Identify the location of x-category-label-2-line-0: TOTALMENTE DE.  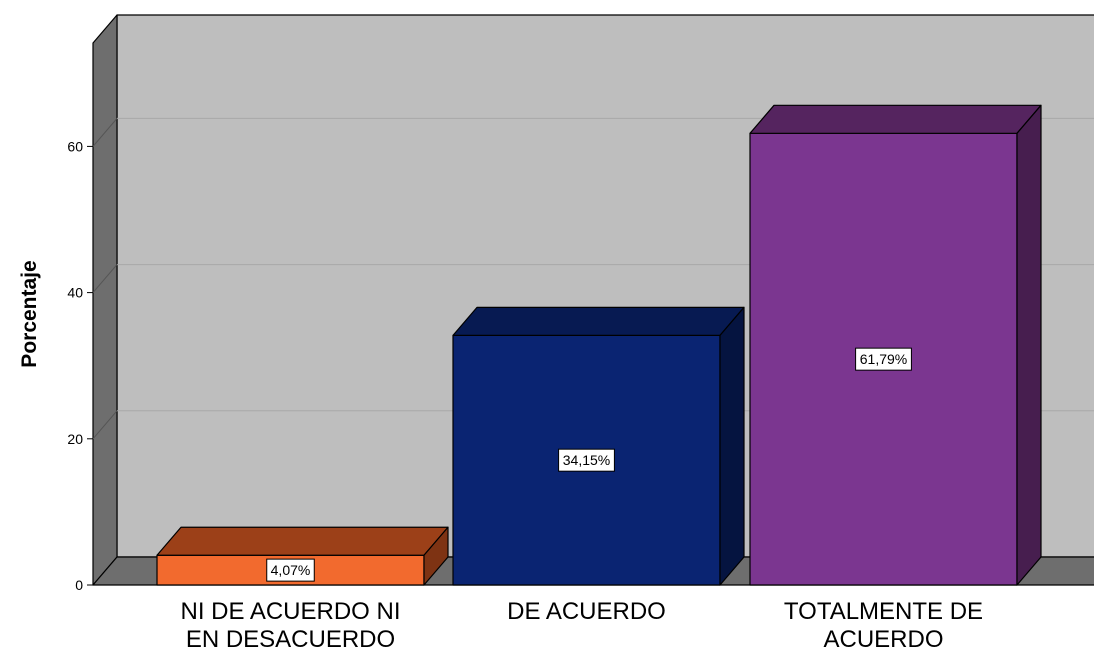
(883, 611).